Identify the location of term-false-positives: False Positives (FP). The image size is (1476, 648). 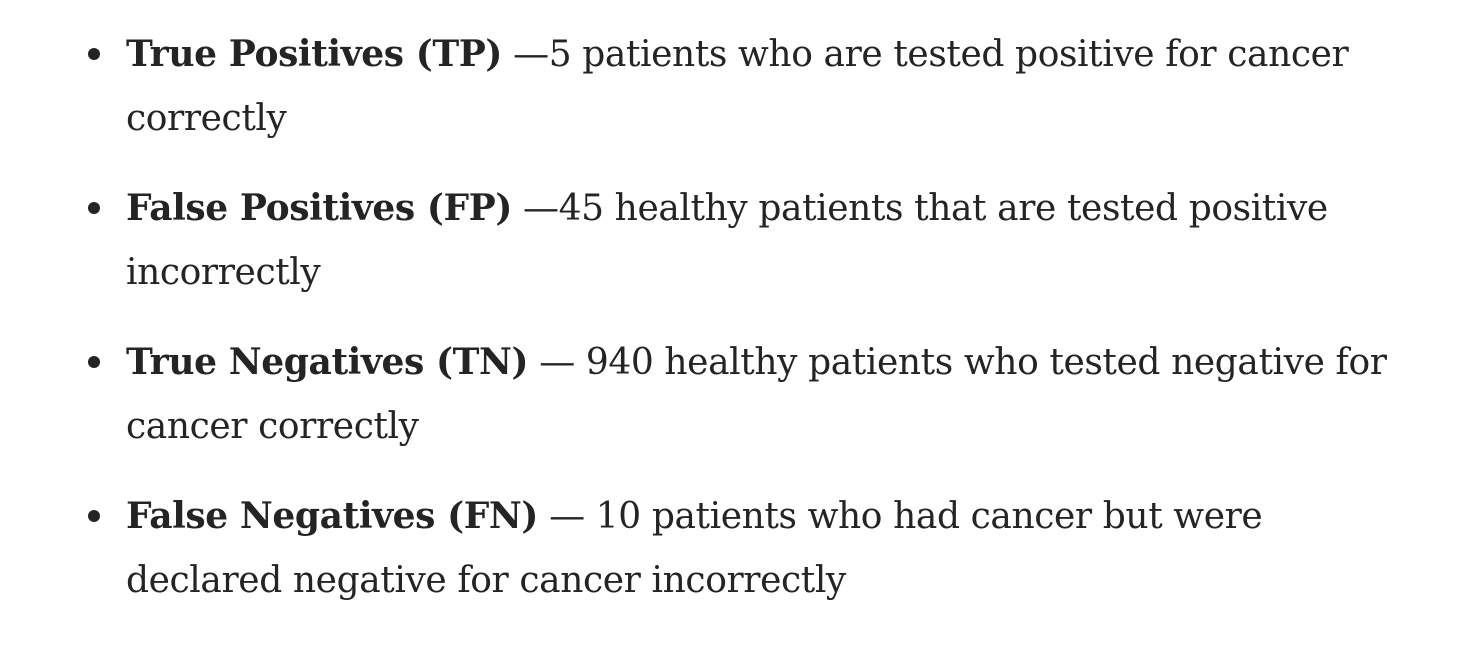
(319, 208).